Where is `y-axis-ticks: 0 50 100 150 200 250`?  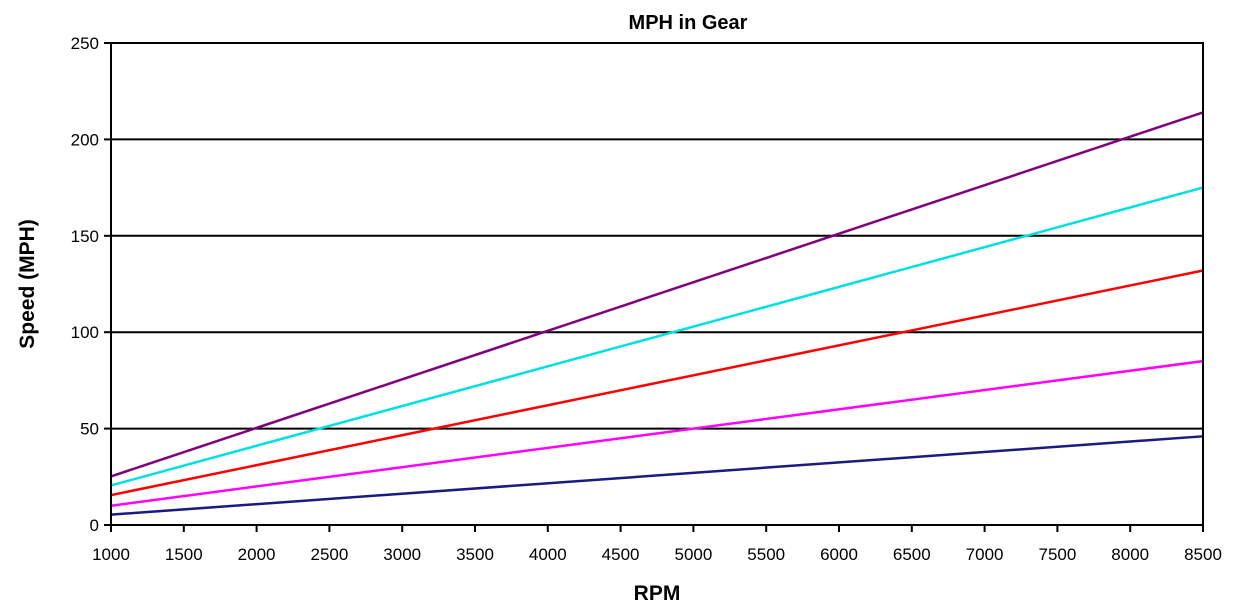 y-axis-ticks: 0 50 100 150 200 250 is located at coordinates (91, 284).